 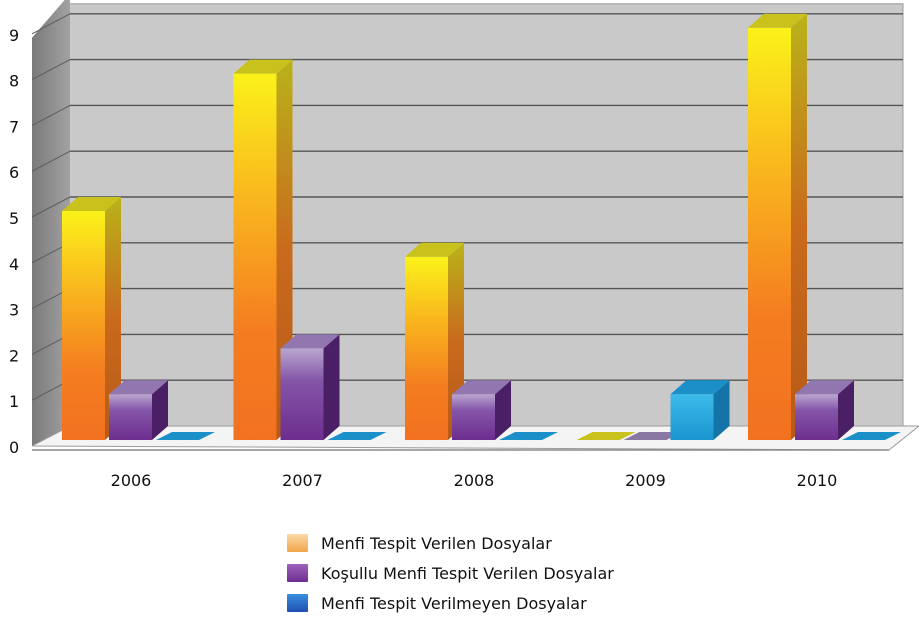 What do you see at coordinates (51, 223) in the screenshot?
I see `side-wall` at bounding box center [51, 223].